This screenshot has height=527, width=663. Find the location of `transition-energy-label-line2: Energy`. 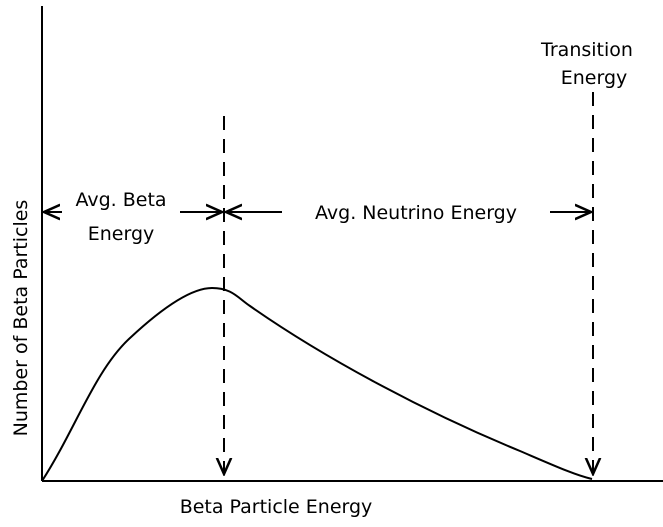

transition-energy-label-line2: Energy is located at coordinates (594, 78).